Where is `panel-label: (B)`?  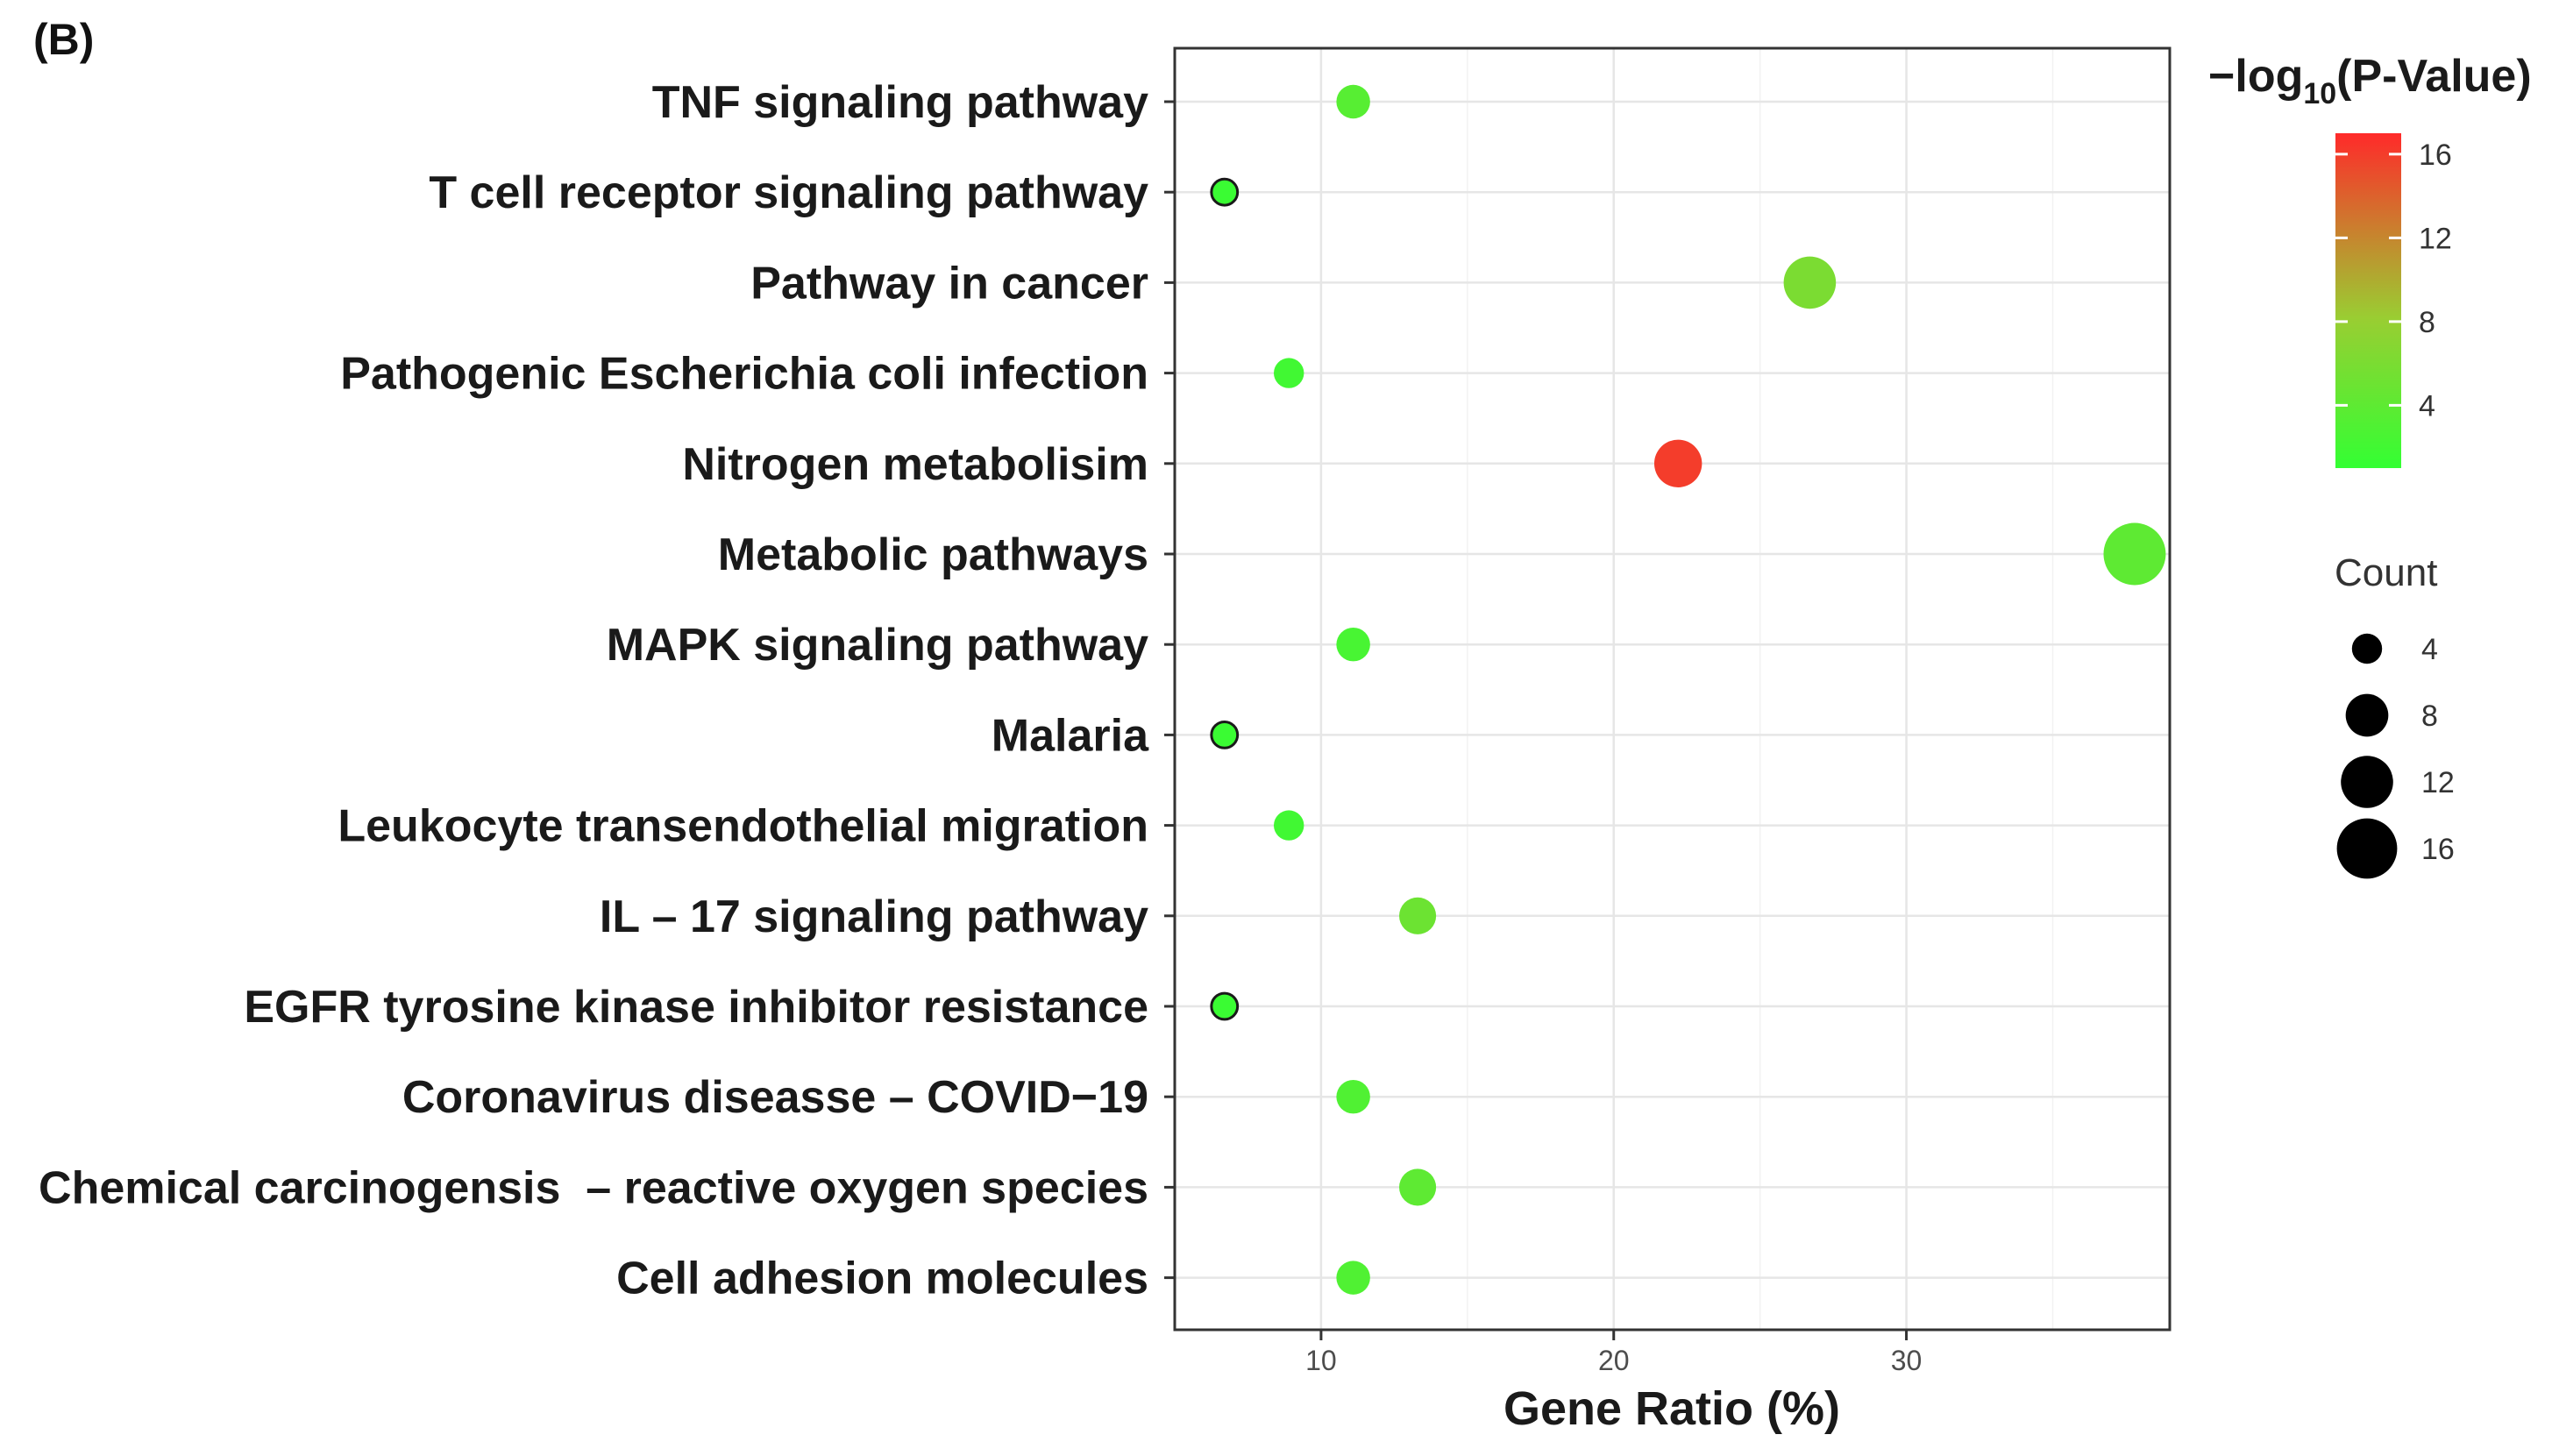
panel-label: (B) is located at coordinates (63, 39).